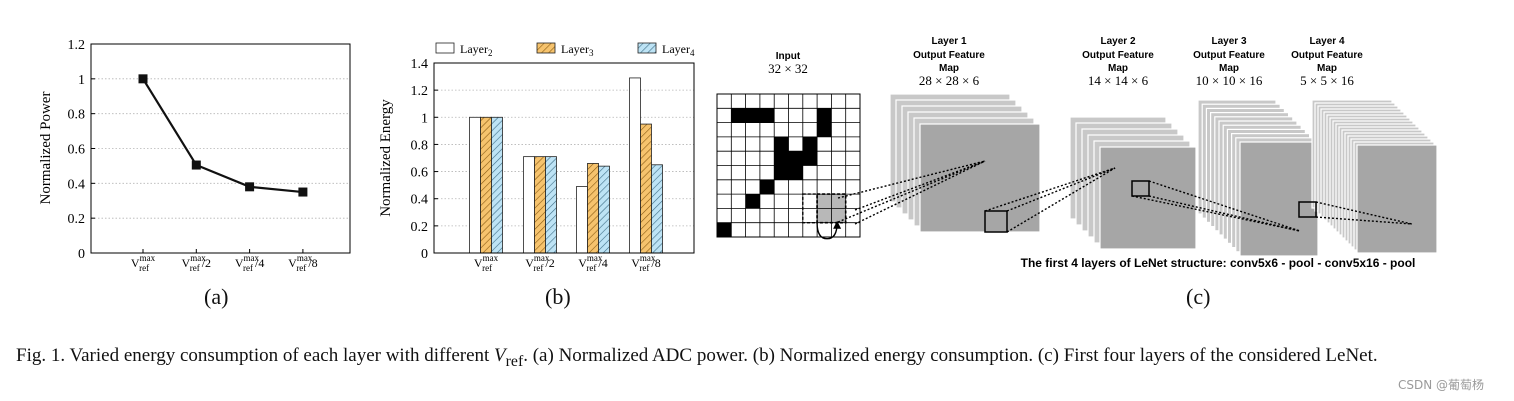 This screenshot has height=401, width=1514. Describe the element at coordinates (837, 224) in the screenshot. I see `stride-arrowhead` at that location.